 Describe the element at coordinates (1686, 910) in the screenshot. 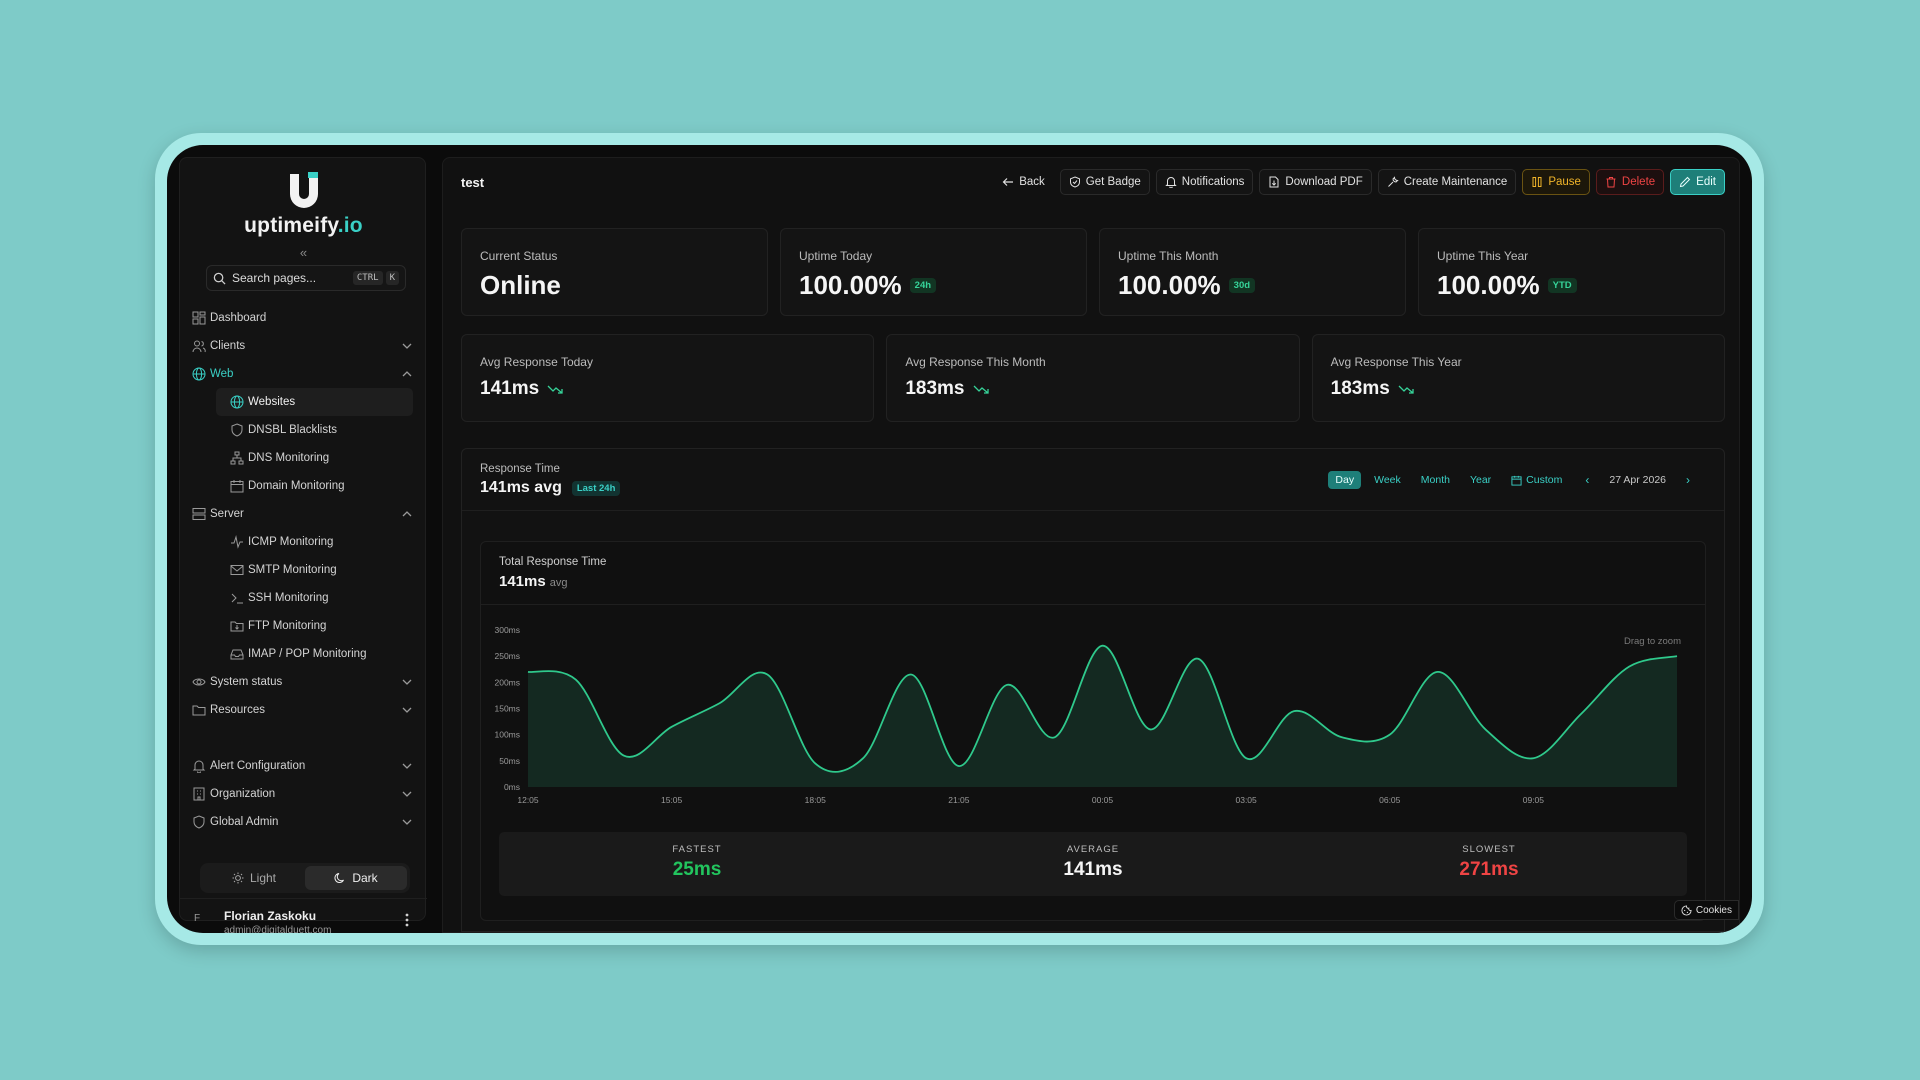

I see `cookie-icon` at that location.